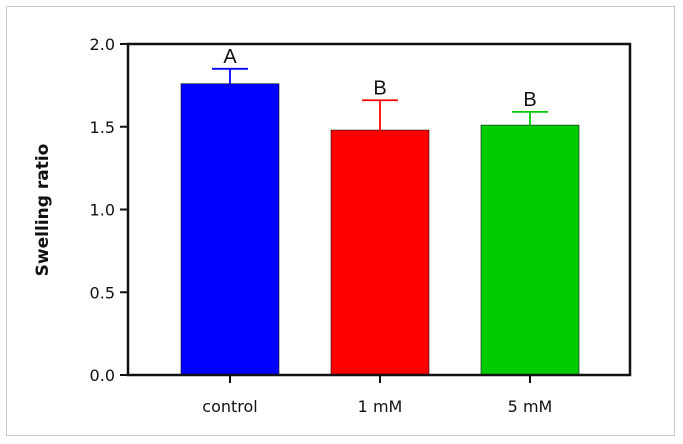  I want to click on y-tick-label: 0.5, so click(102, 292).